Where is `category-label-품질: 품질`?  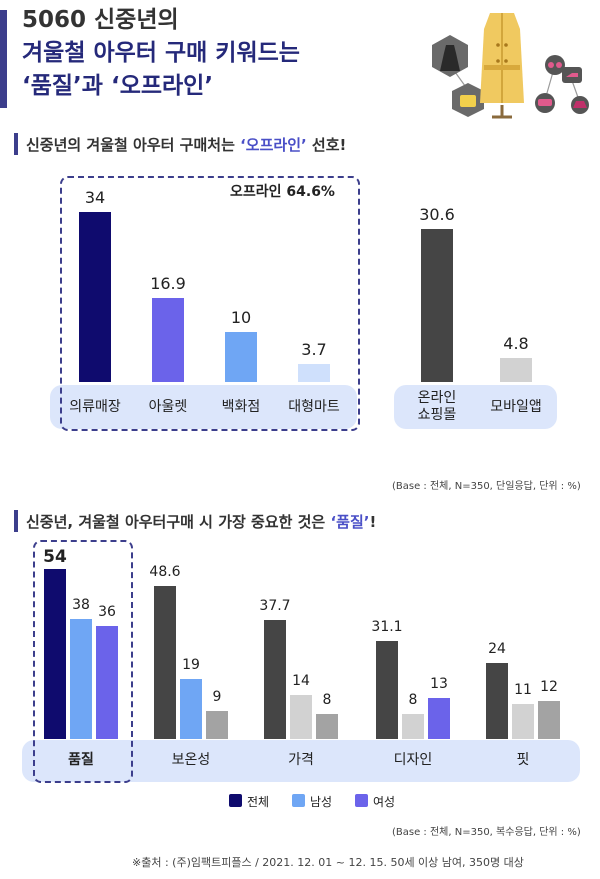
category-label-품질: 품질 is located at coordinates (81, 760).